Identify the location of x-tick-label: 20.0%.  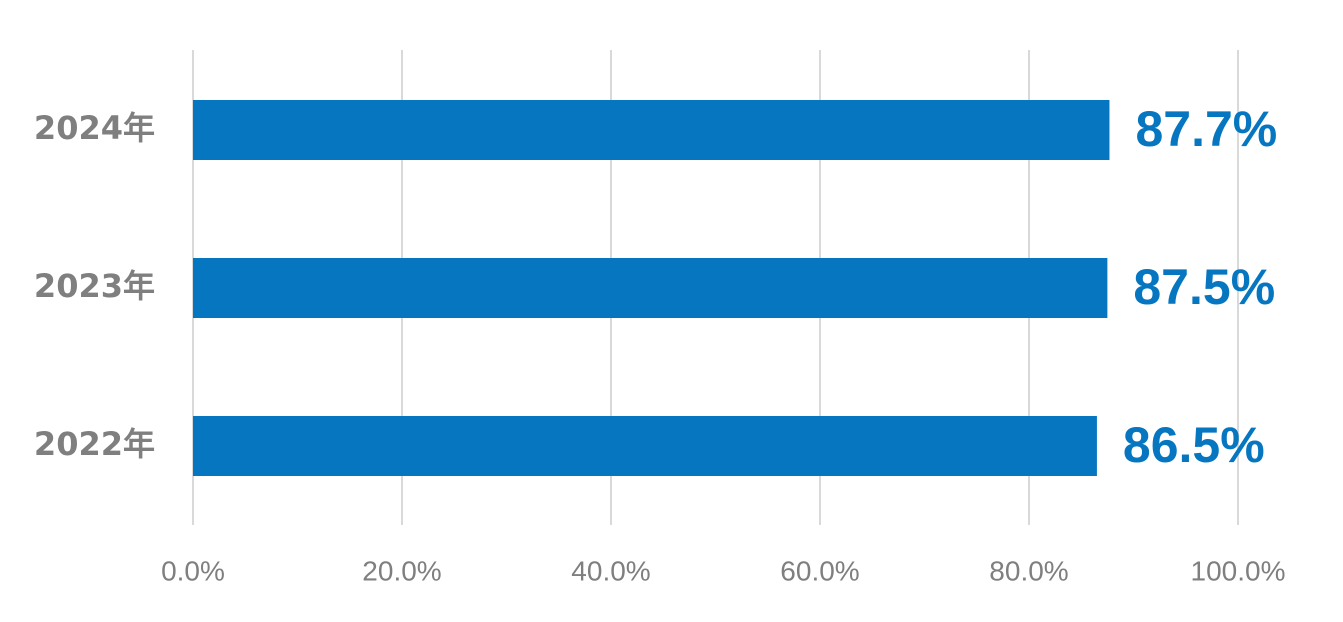
(401, 570).